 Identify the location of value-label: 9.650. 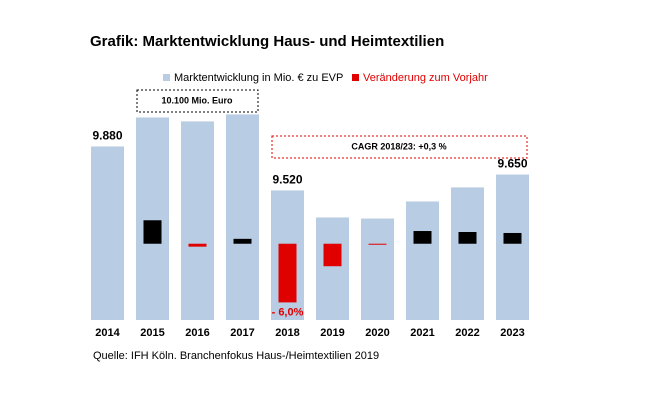
(512, 164).